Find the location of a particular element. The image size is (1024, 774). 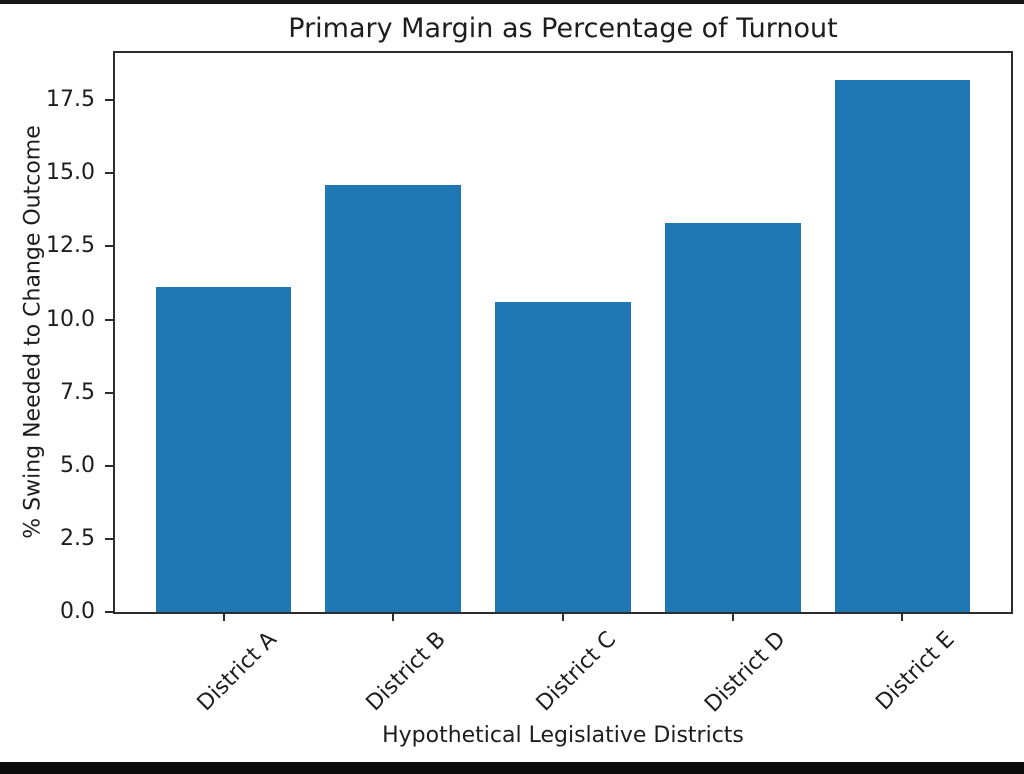

bar-district-b is located at coordinates (393, 398).